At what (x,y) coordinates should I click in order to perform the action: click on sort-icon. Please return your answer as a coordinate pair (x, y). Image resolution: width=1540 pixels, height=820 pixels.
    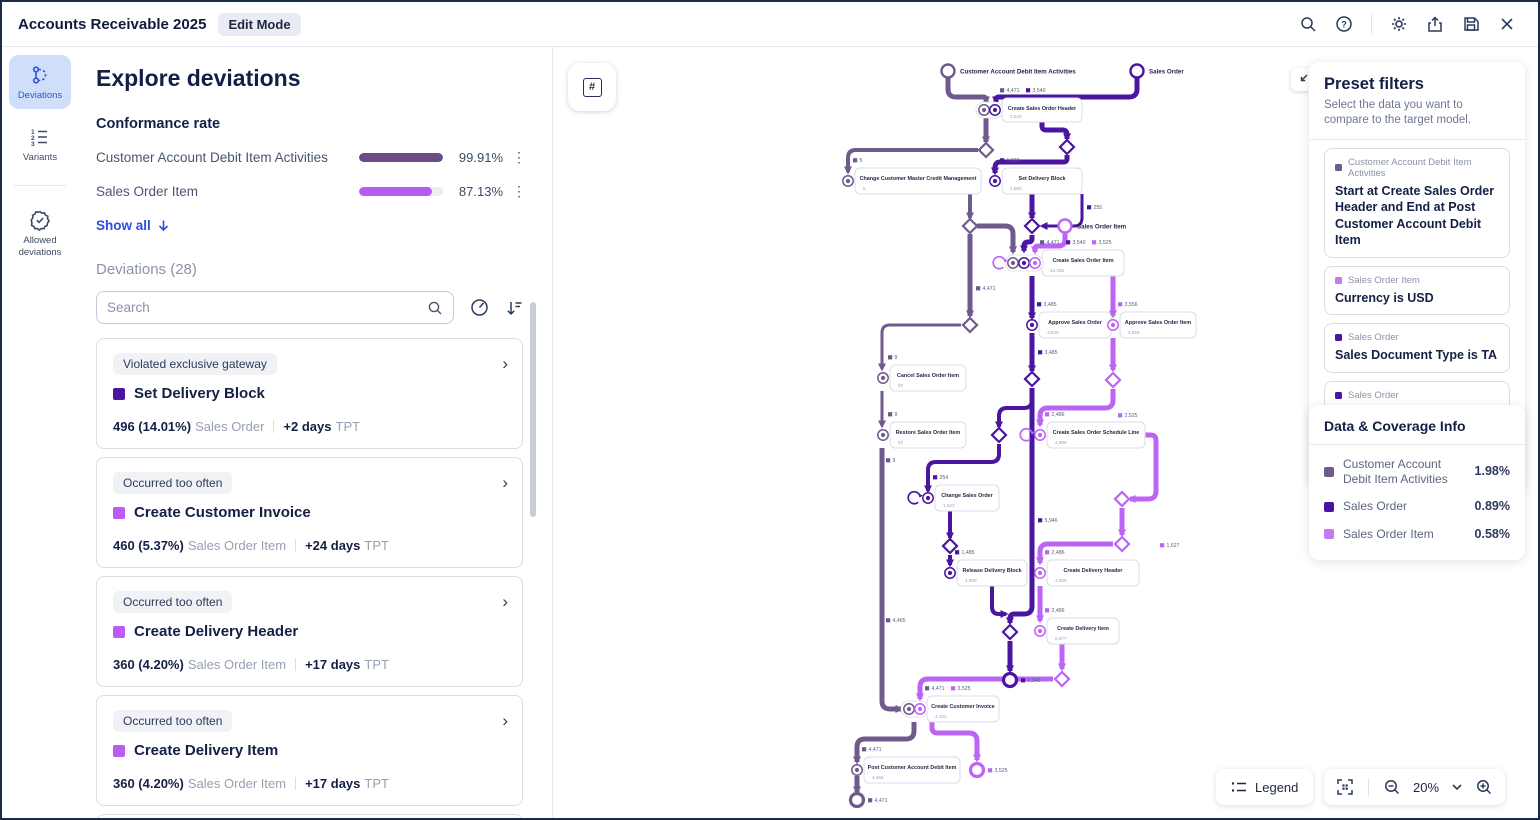
    Looking at the image, I should click on (514, 308).